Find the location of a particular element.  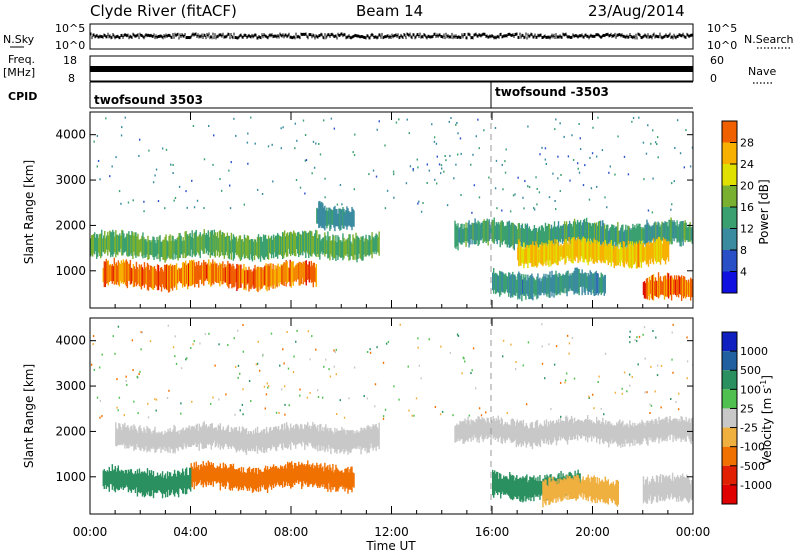

colorbar-swatch is located at coordinates (729, 399).